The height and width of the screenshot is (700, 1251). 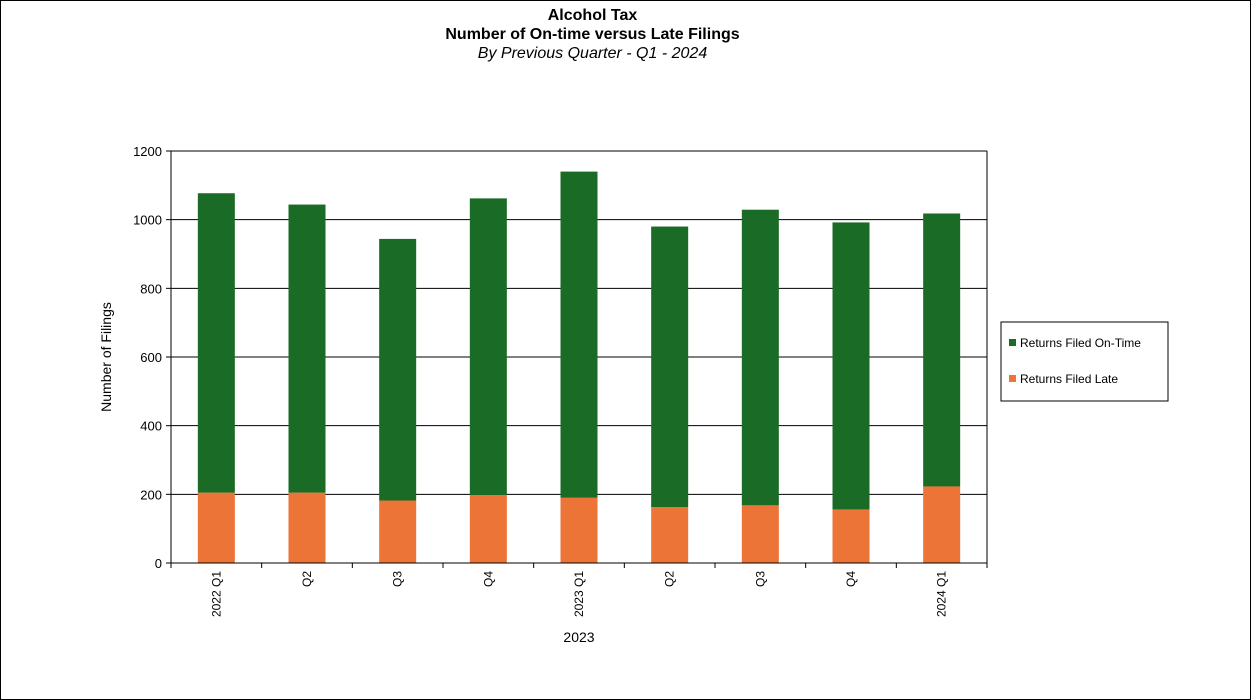 I want to click on chart-title: Alcohol Tax, so click(x=592, y=15).